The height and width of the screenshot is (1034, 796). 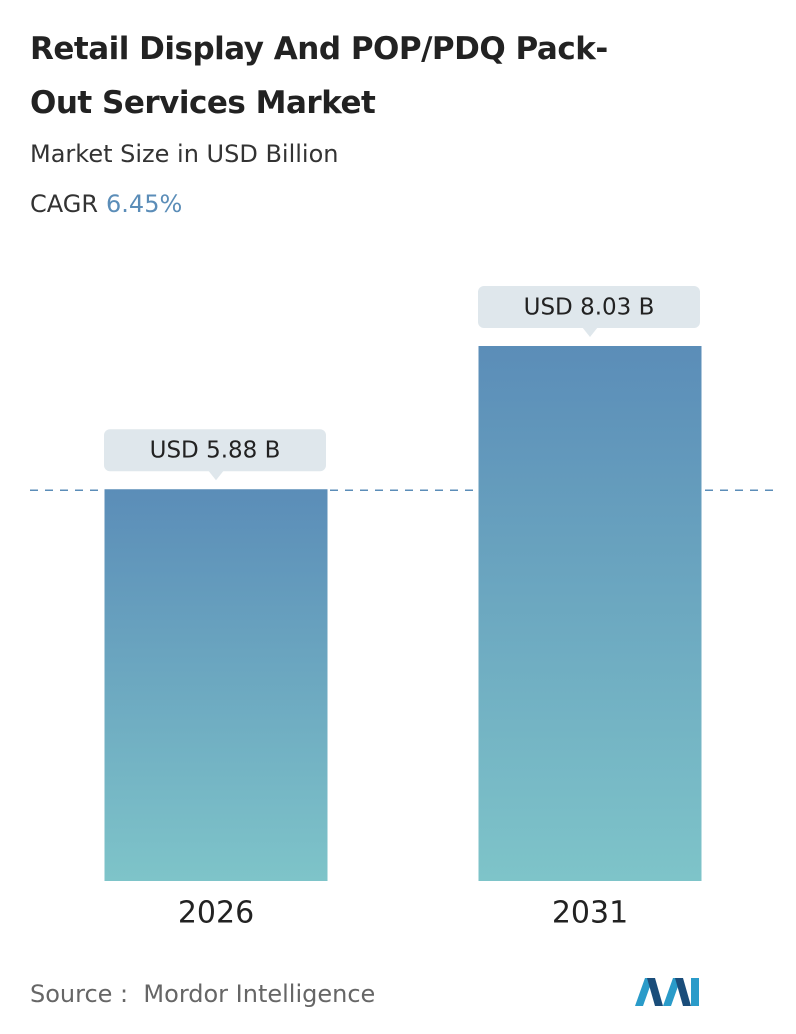 I want to click on cagr-value: 6.45%, so click(x=144, y=204).